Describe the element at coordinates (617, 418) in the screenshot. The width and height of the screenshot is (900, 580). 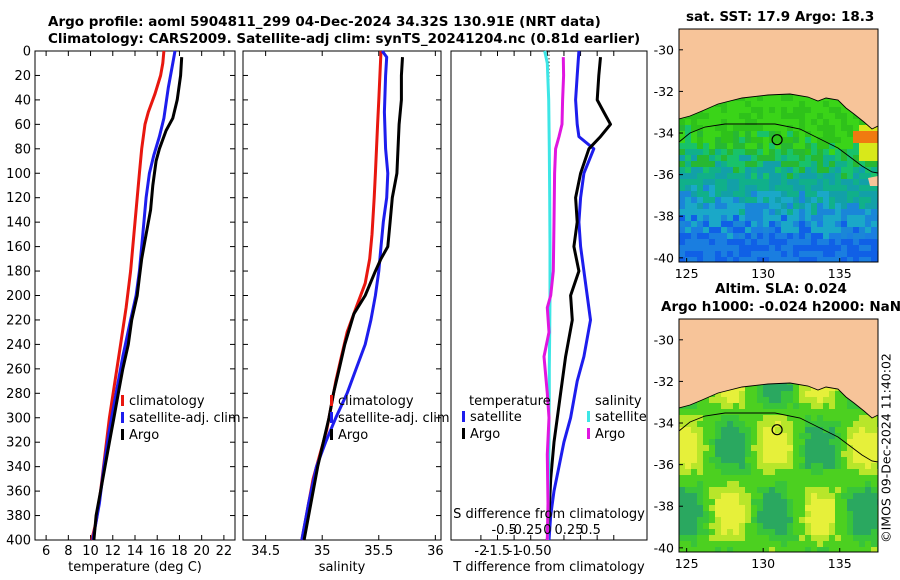
I see `salinity-diff-legend: salinity satellite Argo` at that location.